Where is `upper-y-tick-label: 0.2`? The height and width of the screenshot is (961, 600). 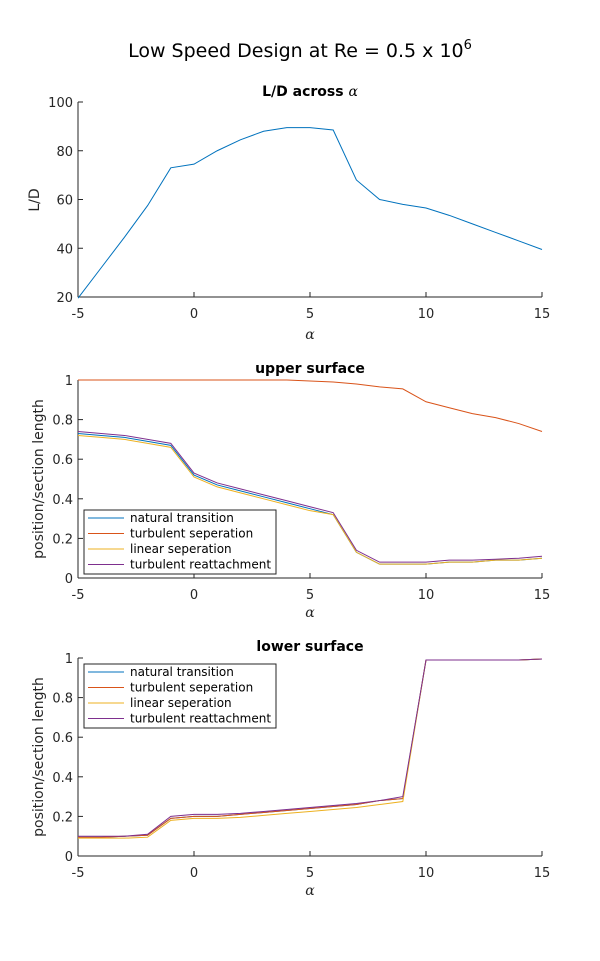 upper-y-tick-label: 0.2 is located at coordinates (62, 539).